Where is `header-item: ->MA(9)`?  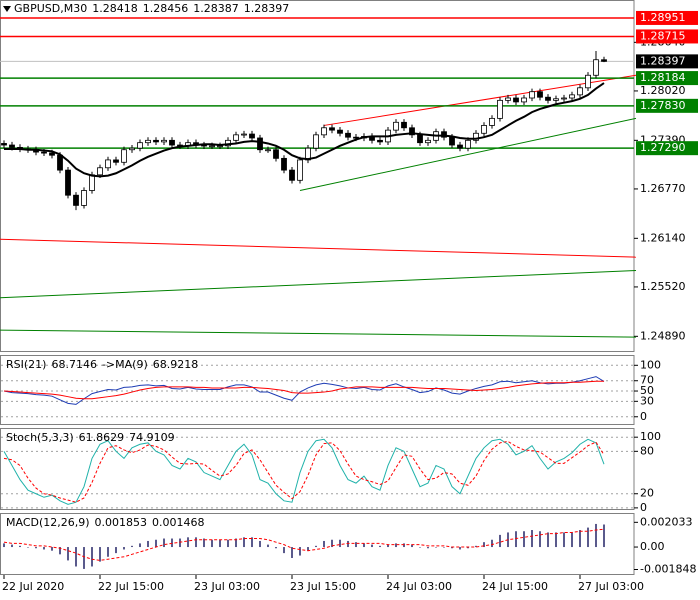
header-item: ->MA(9) is located at coordinates (125, 364).